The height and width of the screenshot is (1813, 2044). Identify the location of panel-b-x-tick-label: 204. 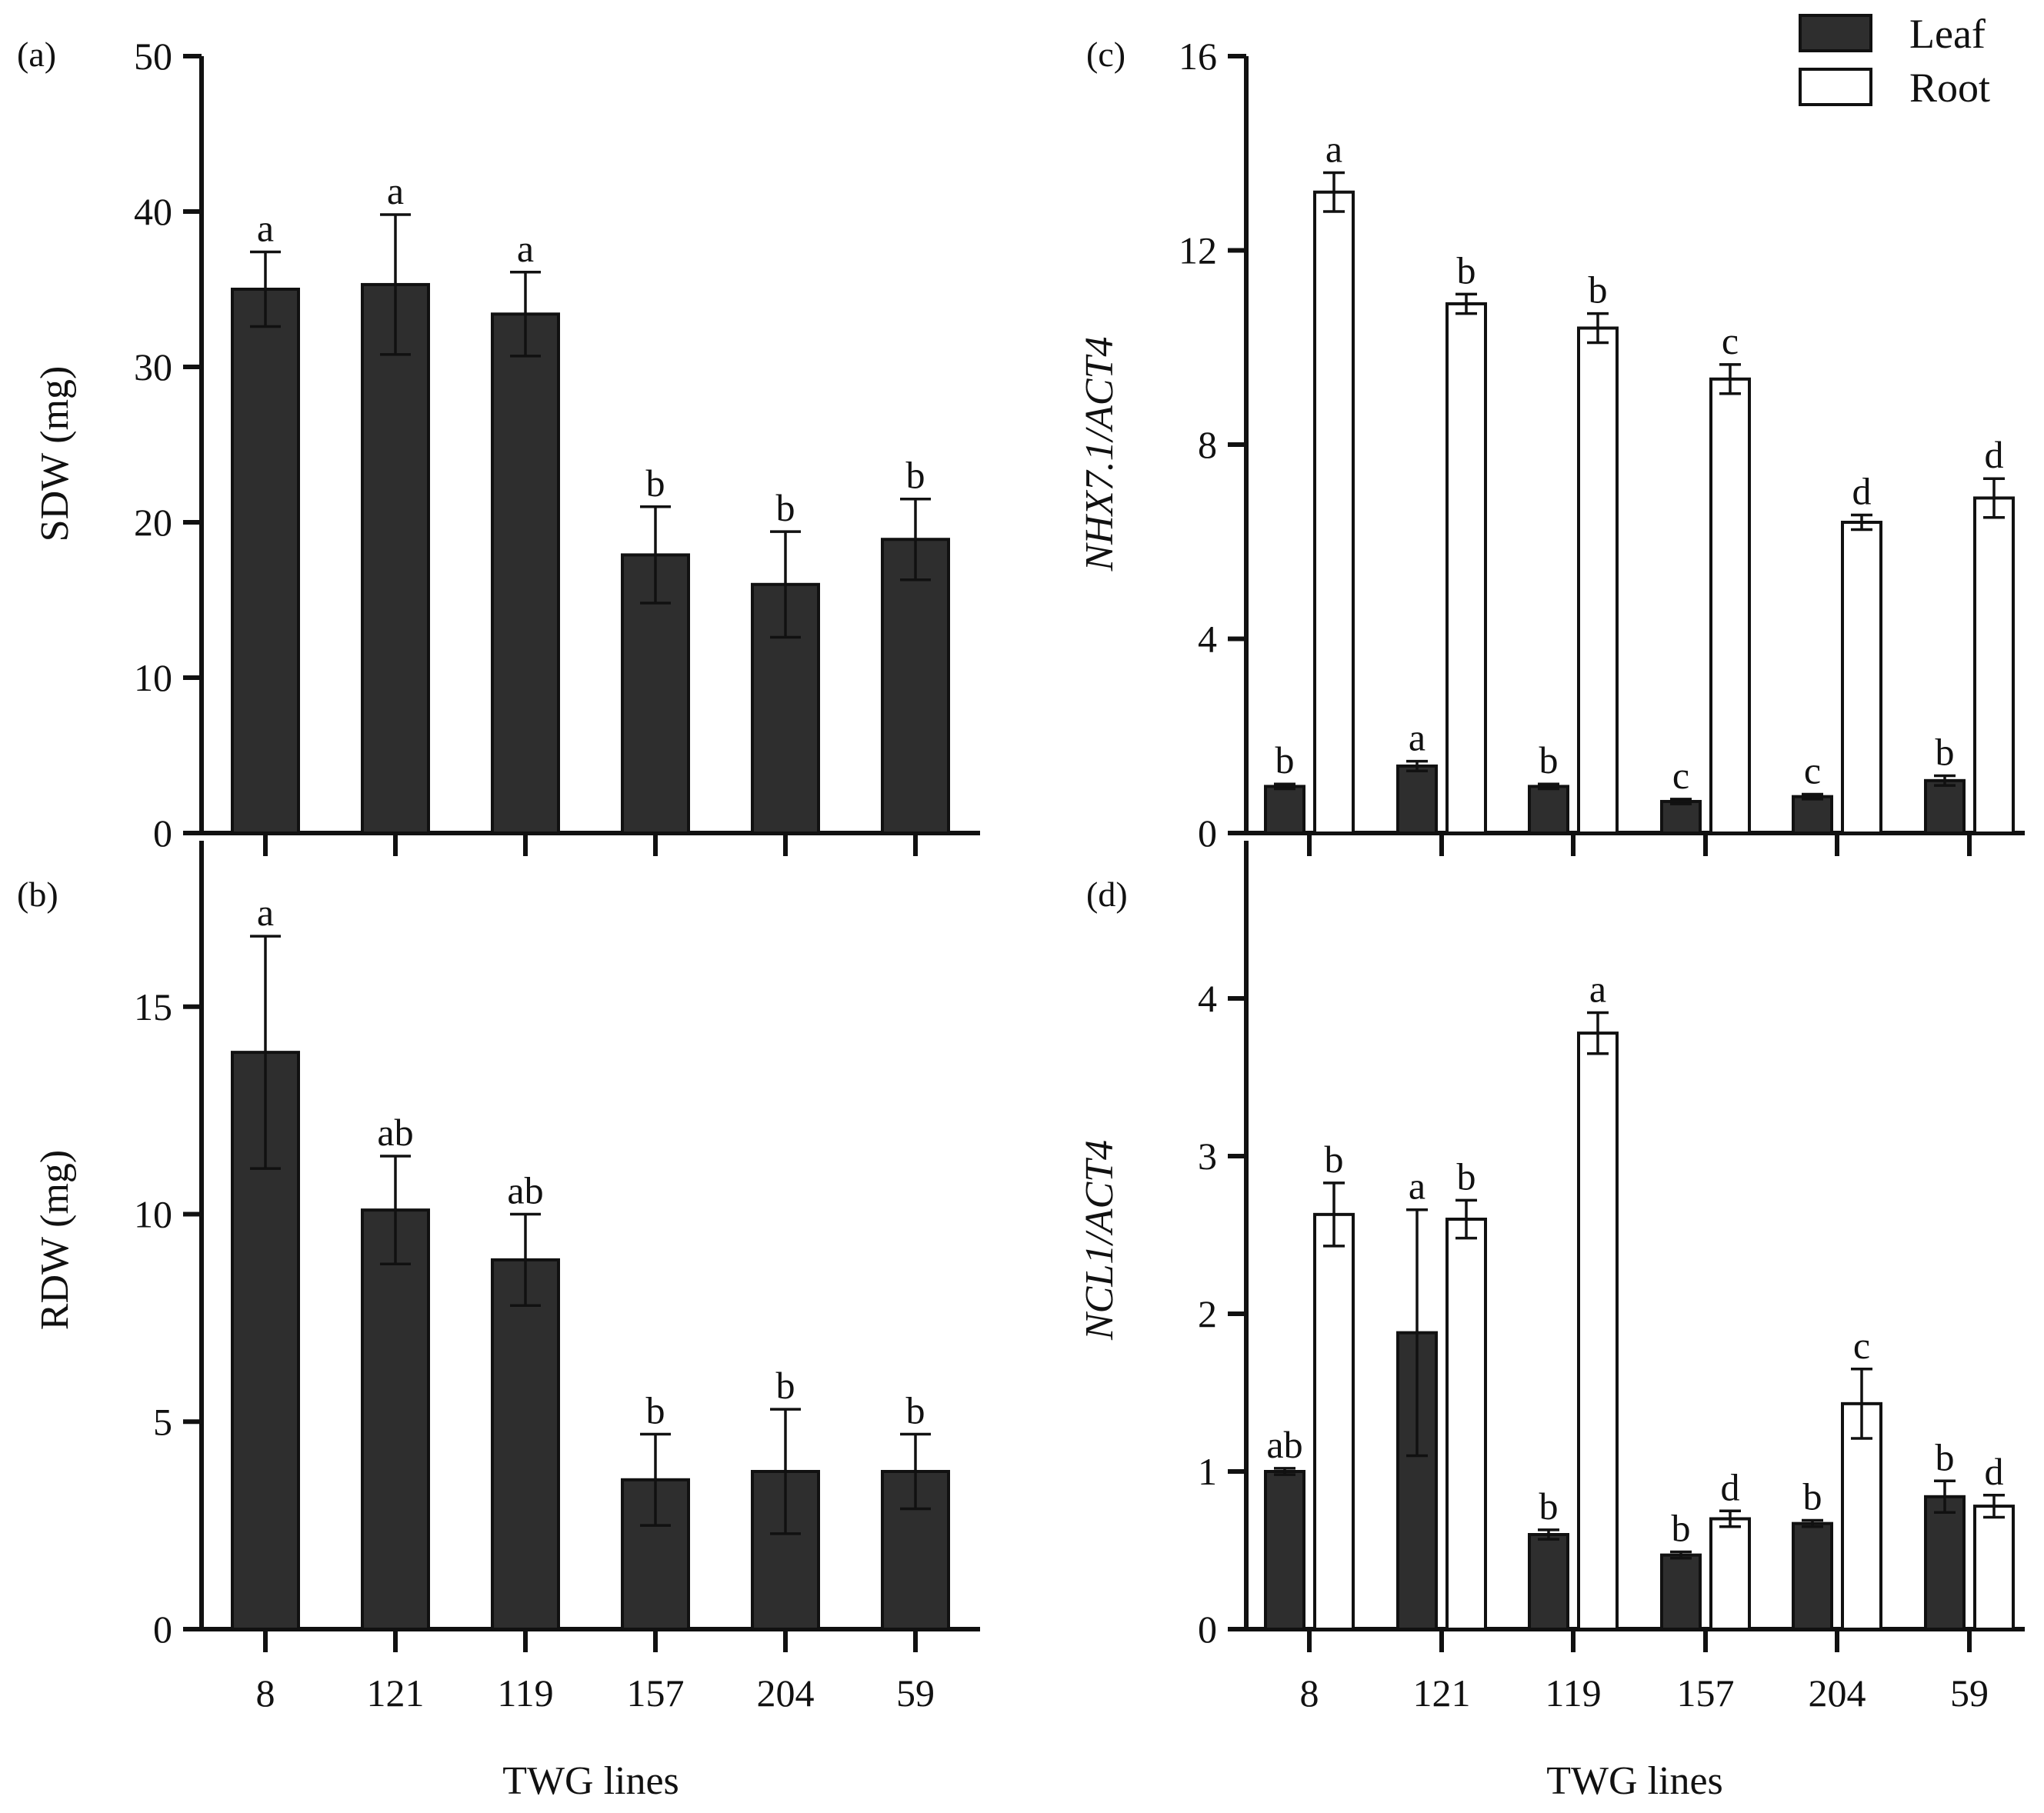
(786, 1693).